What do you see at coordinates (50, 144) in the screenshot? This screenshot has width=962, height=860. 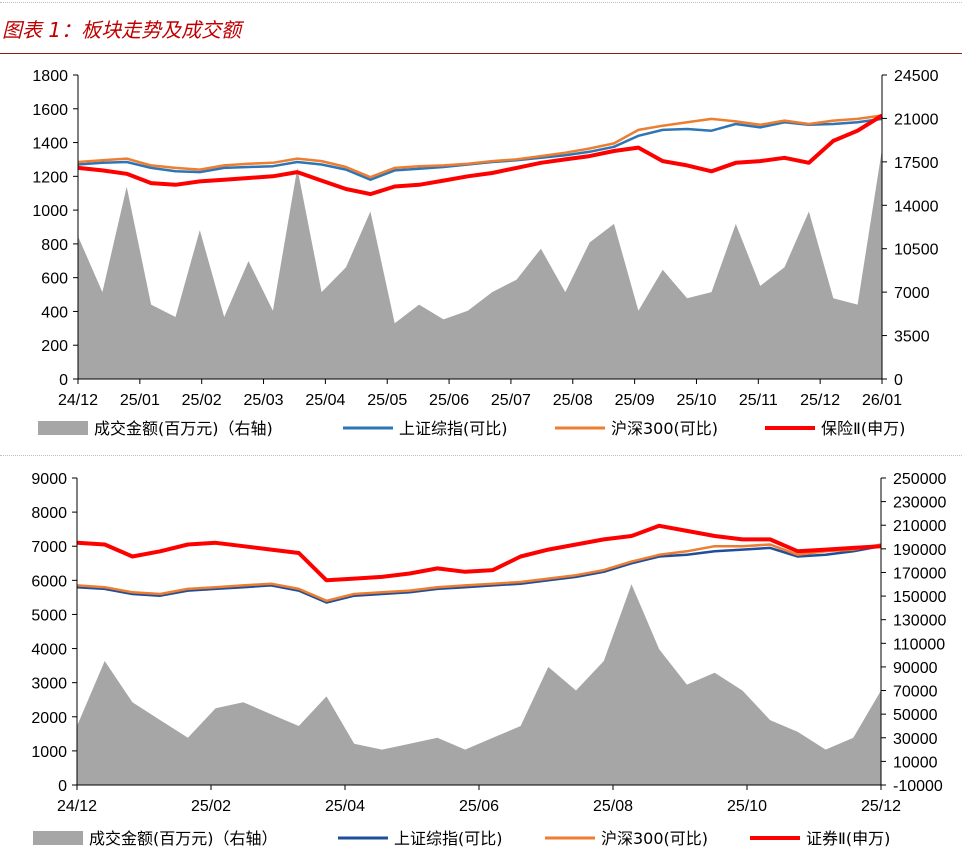 I see `y-left-tick-label: 1400` at bounding box center [50, 144].